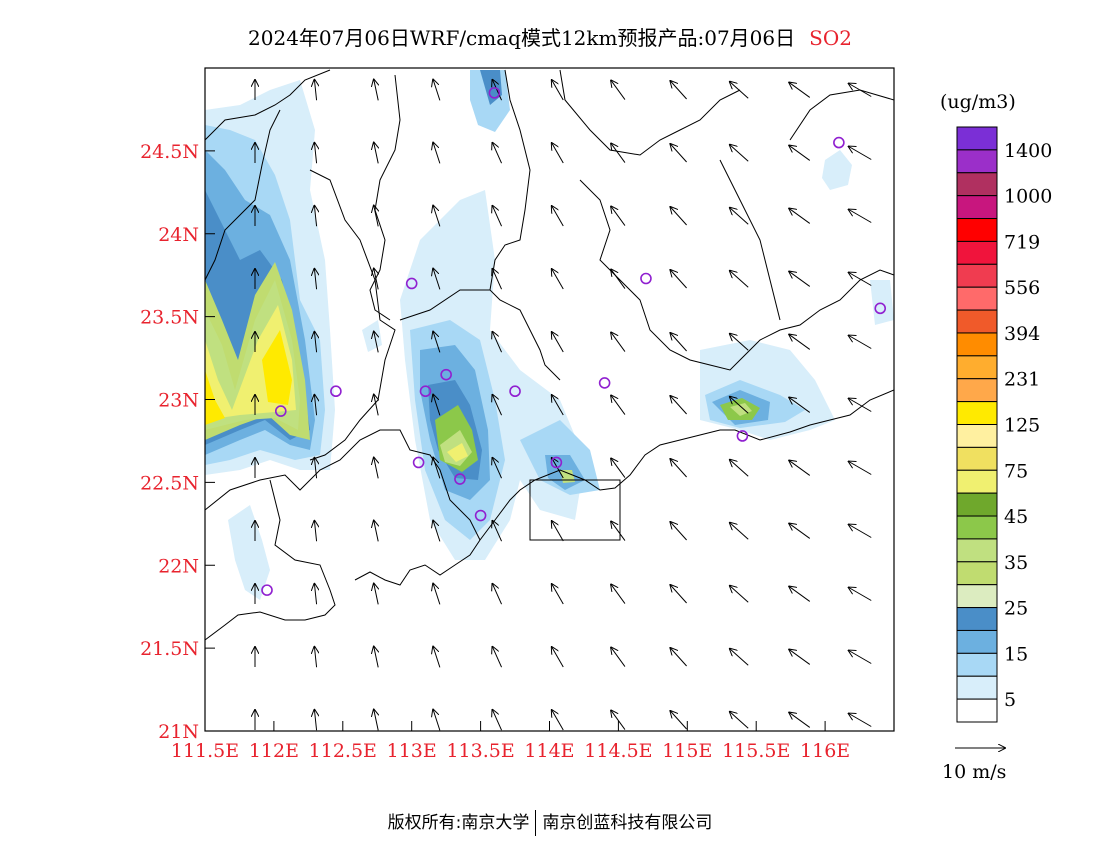 The image size is (1100, 850). Describe the element at coordinates (627, 823) in the screenshot. I see `copyright-right: 南京创蓝科技有限公司` at that location.